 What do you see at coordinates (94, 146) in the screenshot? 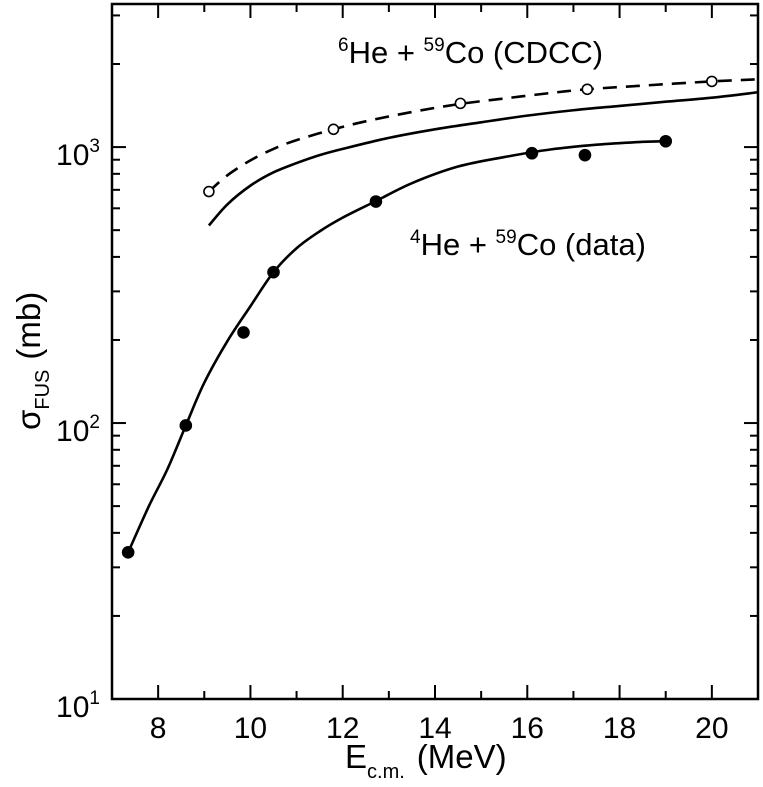
I see `y-tick-exponent: 3` at bounding box center [94, 146].